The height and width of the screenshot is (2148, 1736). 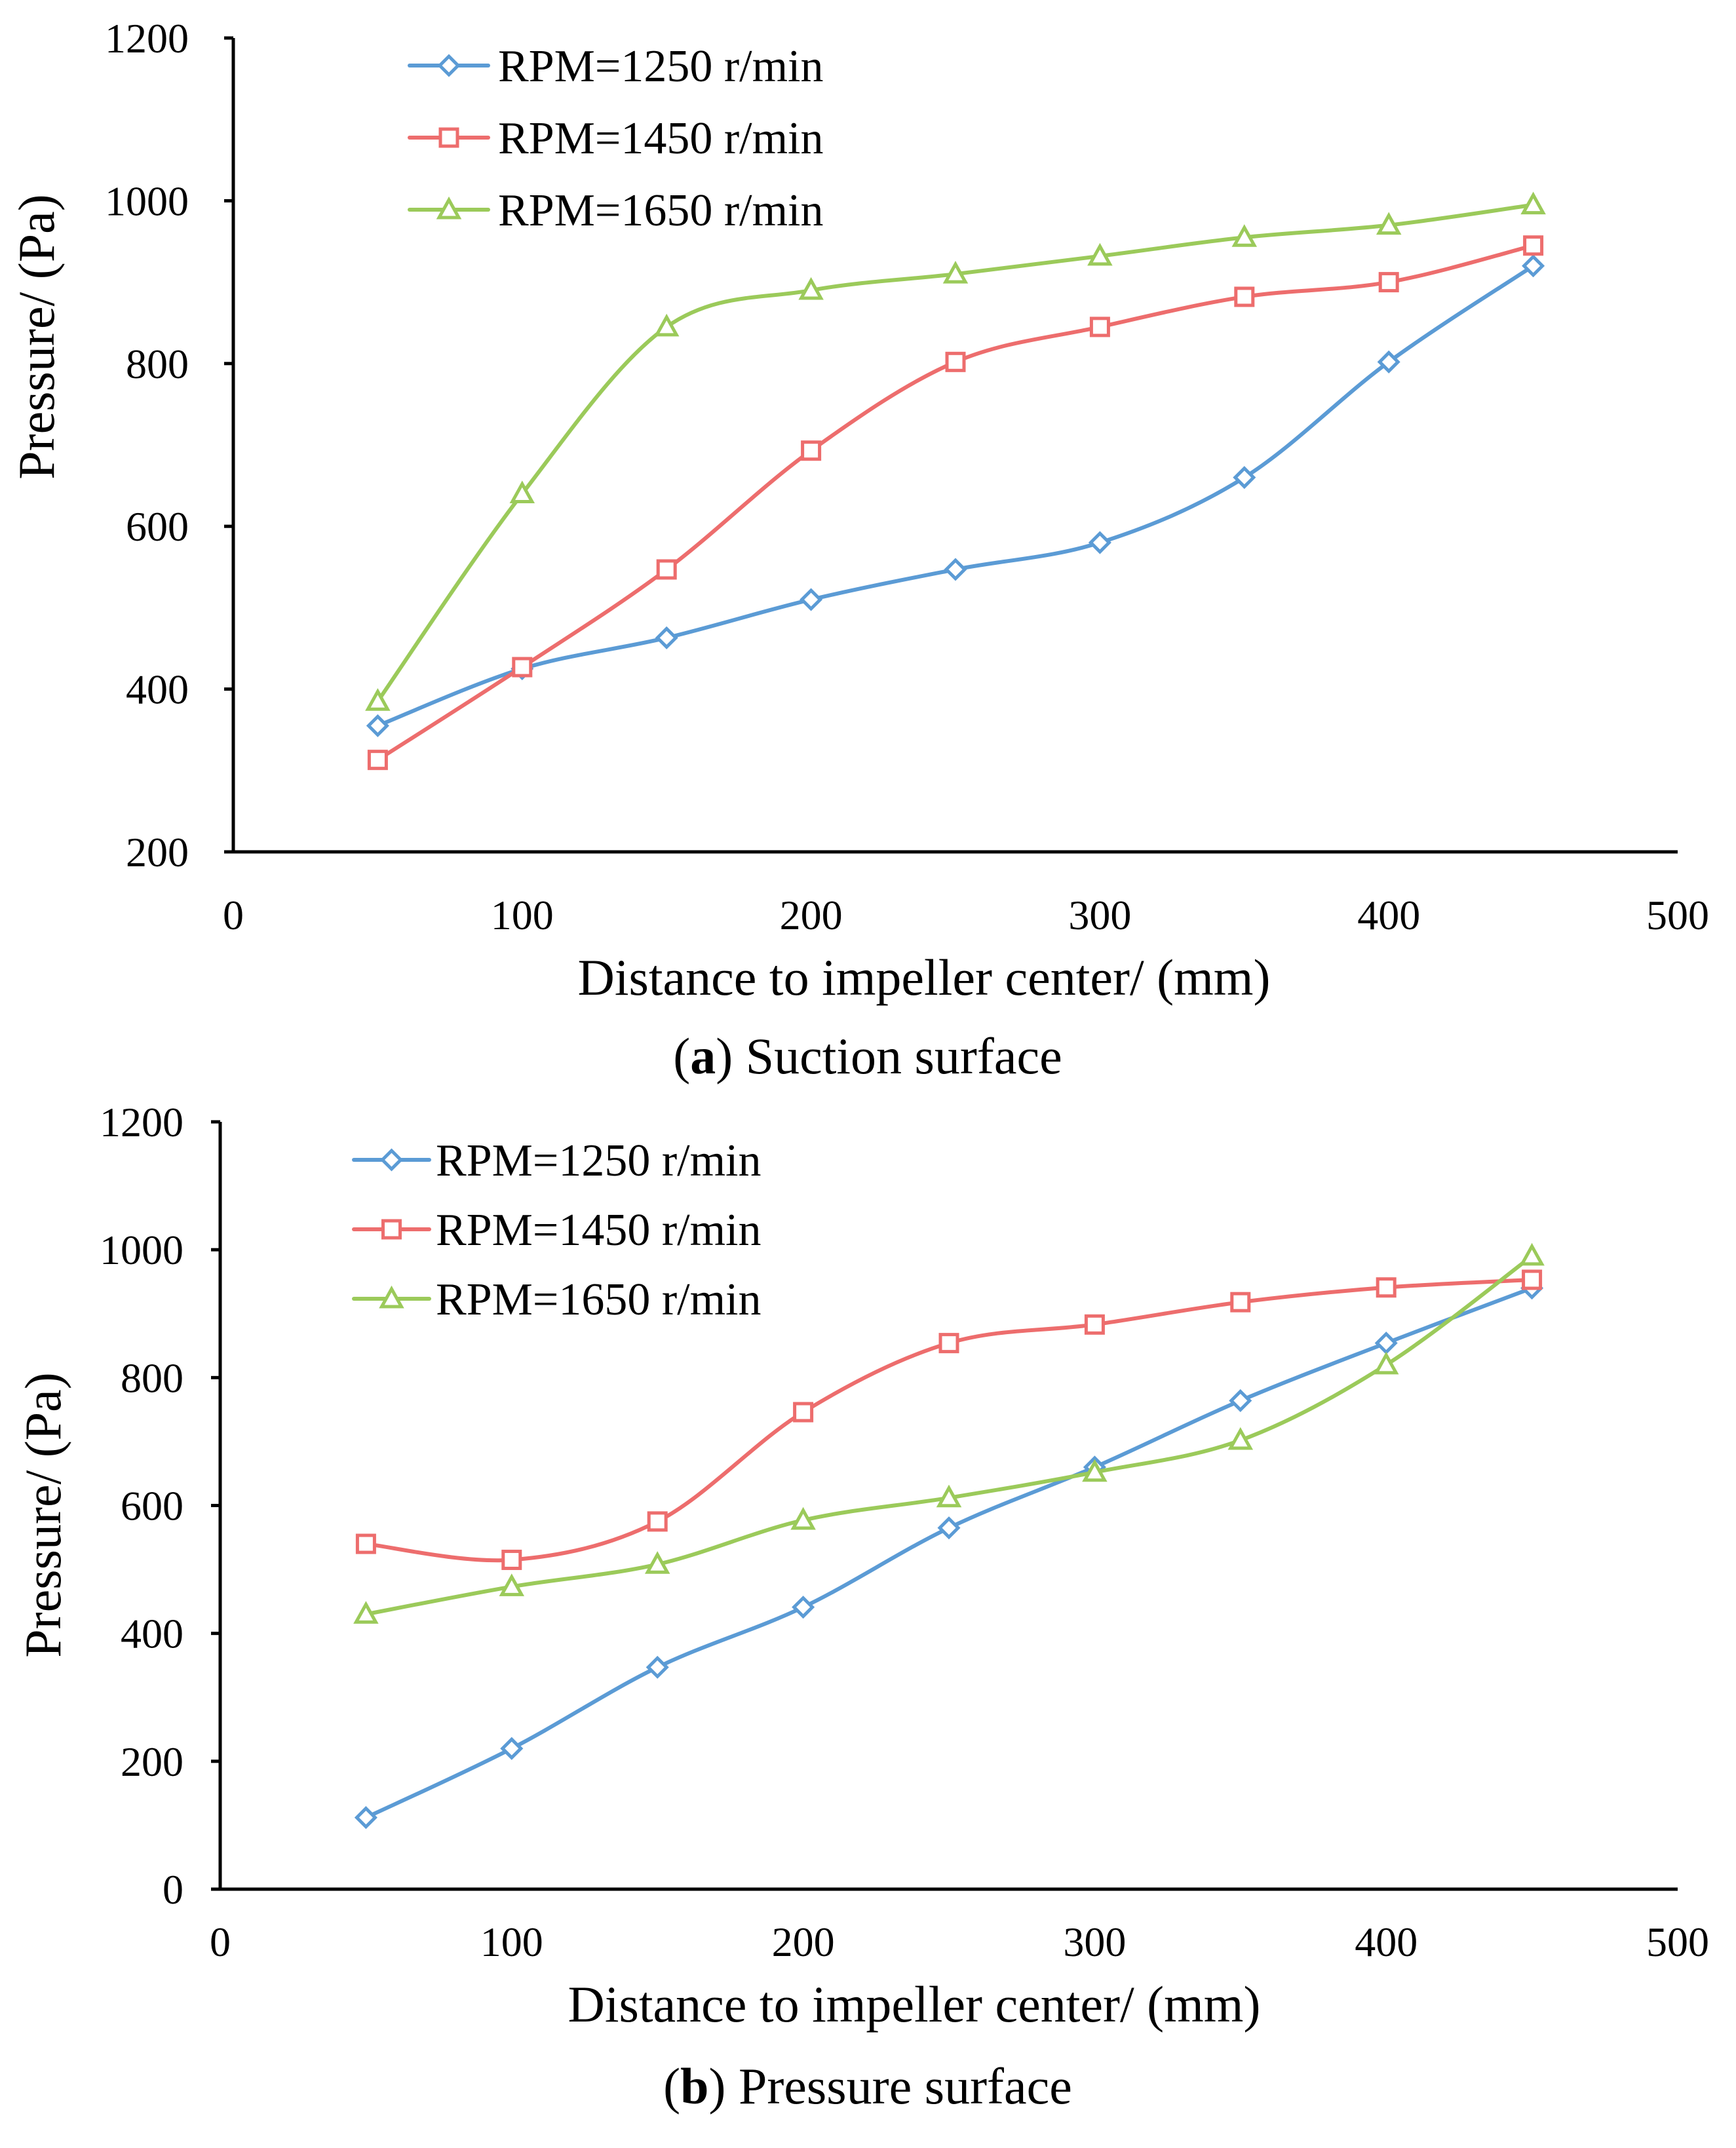 I want to click on chart-a-y-tick-label: 1000, so click(x=147, y=201).